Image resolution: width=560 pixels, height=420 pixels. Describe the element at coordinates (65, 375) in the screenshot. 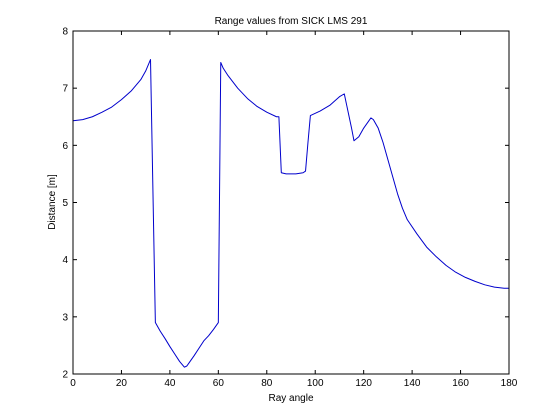

I see `y-tick-label-0: 2` at that location.